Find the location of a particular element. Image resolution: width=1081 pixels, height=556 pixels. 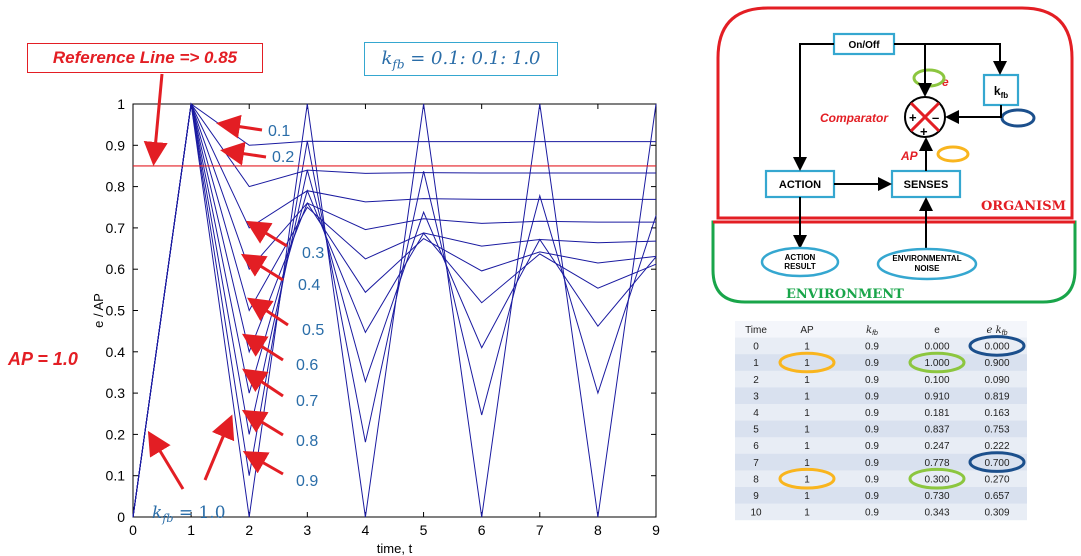

on-off-box-label: On/Off is located at coordinates (864, 45).